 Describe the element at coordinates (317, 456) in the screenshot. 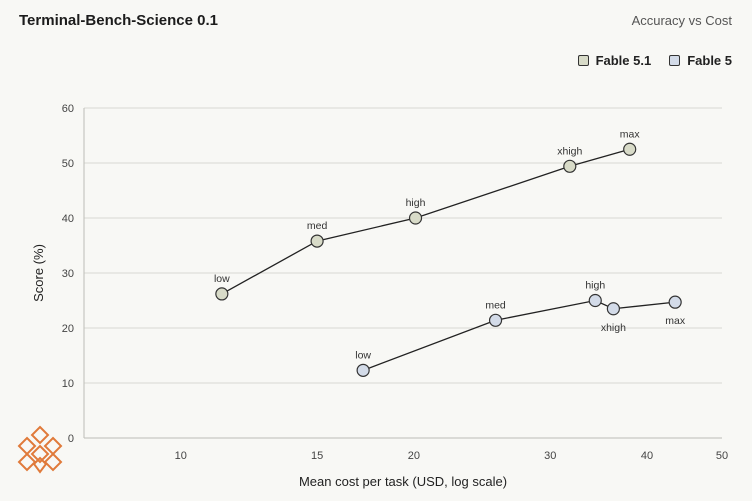

I see `x-tick-label: 15` at that location.